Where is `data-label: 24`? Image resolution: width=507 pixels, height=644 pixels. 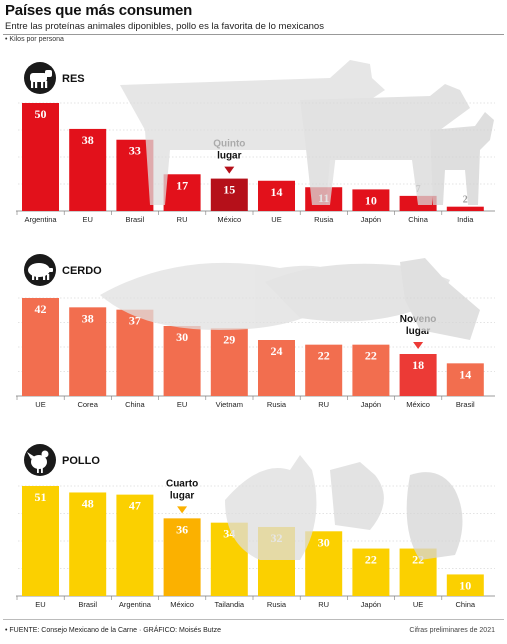 data-label: 24 is located at coordinates (277, 351).